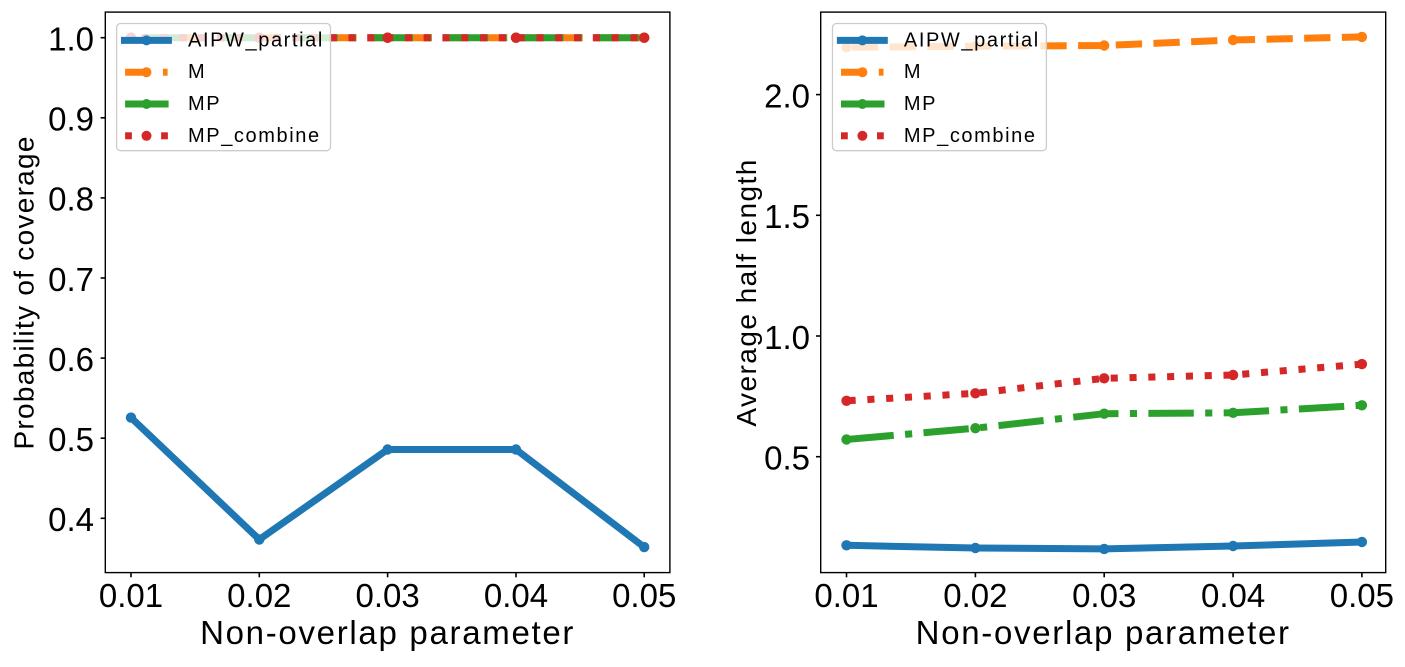 This screenshot has width=1405, height=667. I want to click on svg-text: Average half length, so click(746, 292).